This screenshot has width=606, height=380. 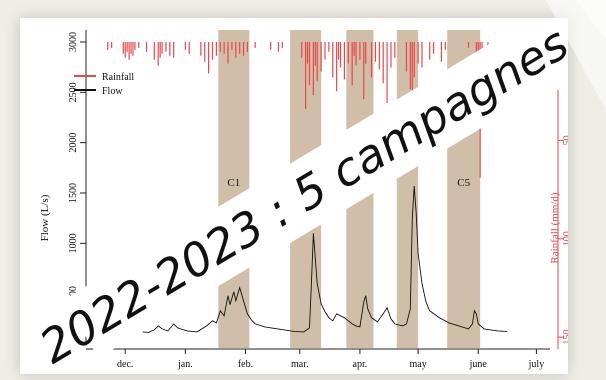 I want to click on campaign-band-c1, so click(x=234, y=189).